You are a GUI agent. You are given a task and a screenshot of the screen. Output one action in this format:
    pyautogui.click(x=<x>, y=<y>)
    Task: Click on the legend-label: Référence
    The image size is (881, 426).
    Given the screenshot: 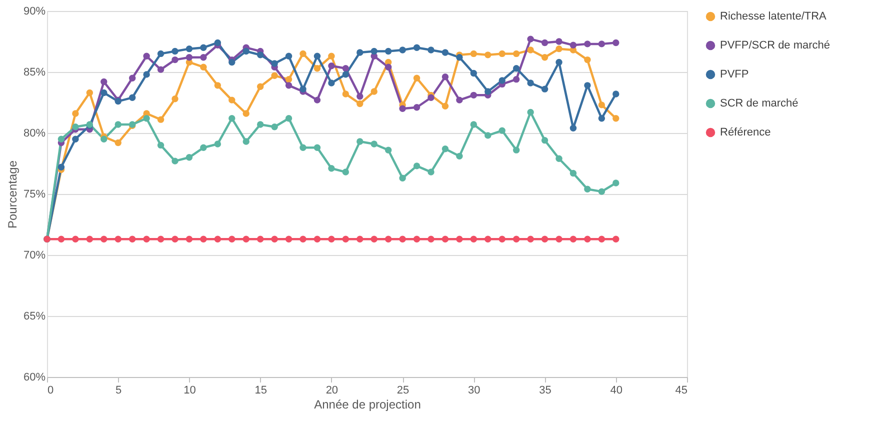 What is the action you would take?
    pyautogui.click(x=745, y=132)
    